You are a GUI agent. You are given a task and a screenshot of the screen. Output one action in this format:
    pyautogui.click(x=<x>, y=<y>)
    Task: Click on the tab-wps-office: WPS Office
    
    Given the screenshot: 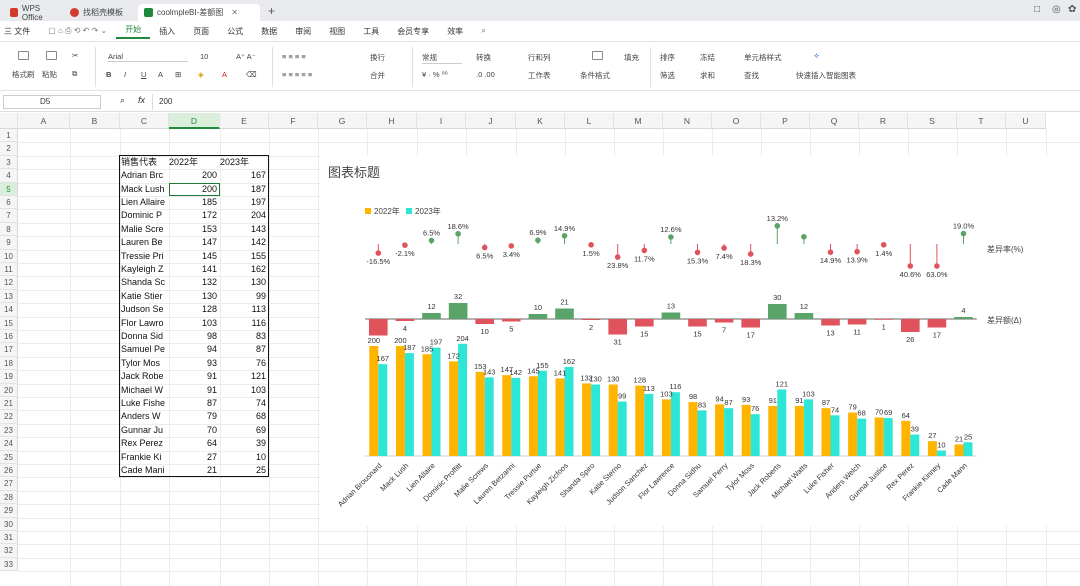 What is the action you would take?
    pyautogui.click(x=34, y=13)
    